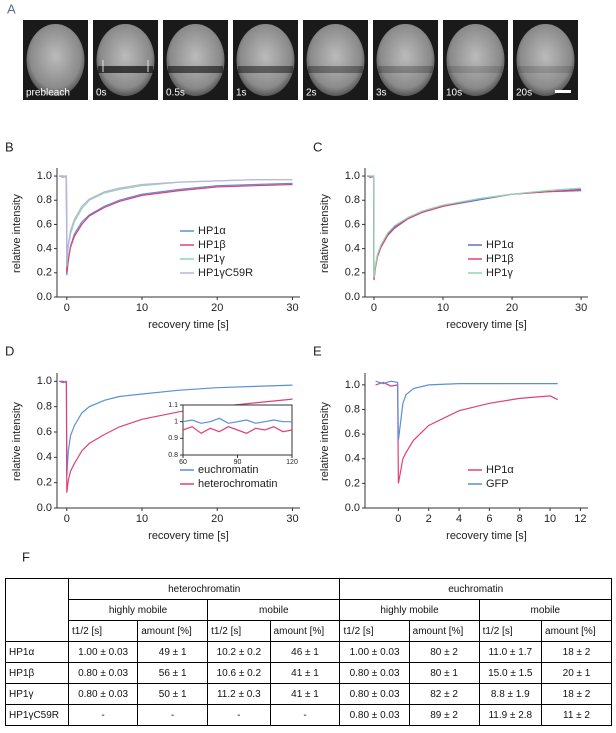 This screenshot has width=616, height=733. I want to click on frame-label: 0.5s, so click(175, 93).